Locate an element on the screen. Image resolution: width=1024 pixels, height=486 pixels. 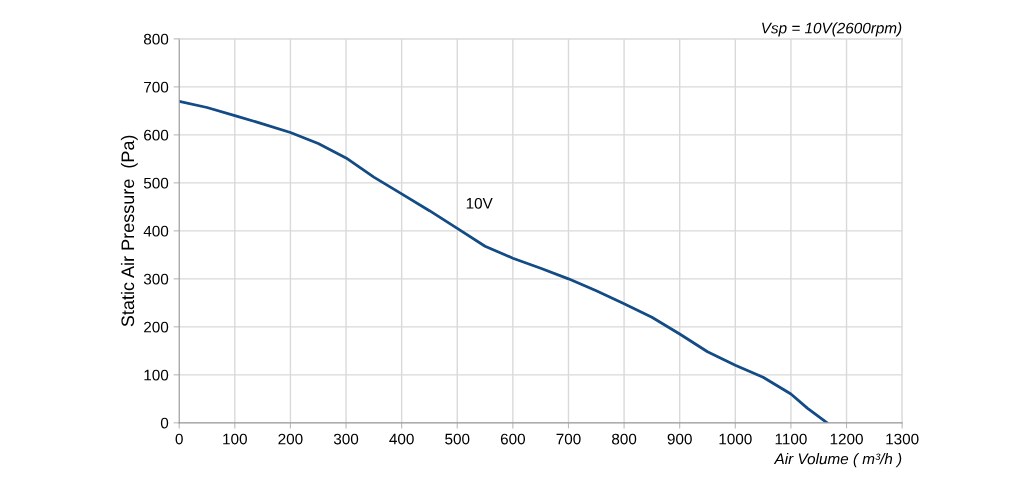
y-tick-label: 100 is located at coordinates (156, 375).